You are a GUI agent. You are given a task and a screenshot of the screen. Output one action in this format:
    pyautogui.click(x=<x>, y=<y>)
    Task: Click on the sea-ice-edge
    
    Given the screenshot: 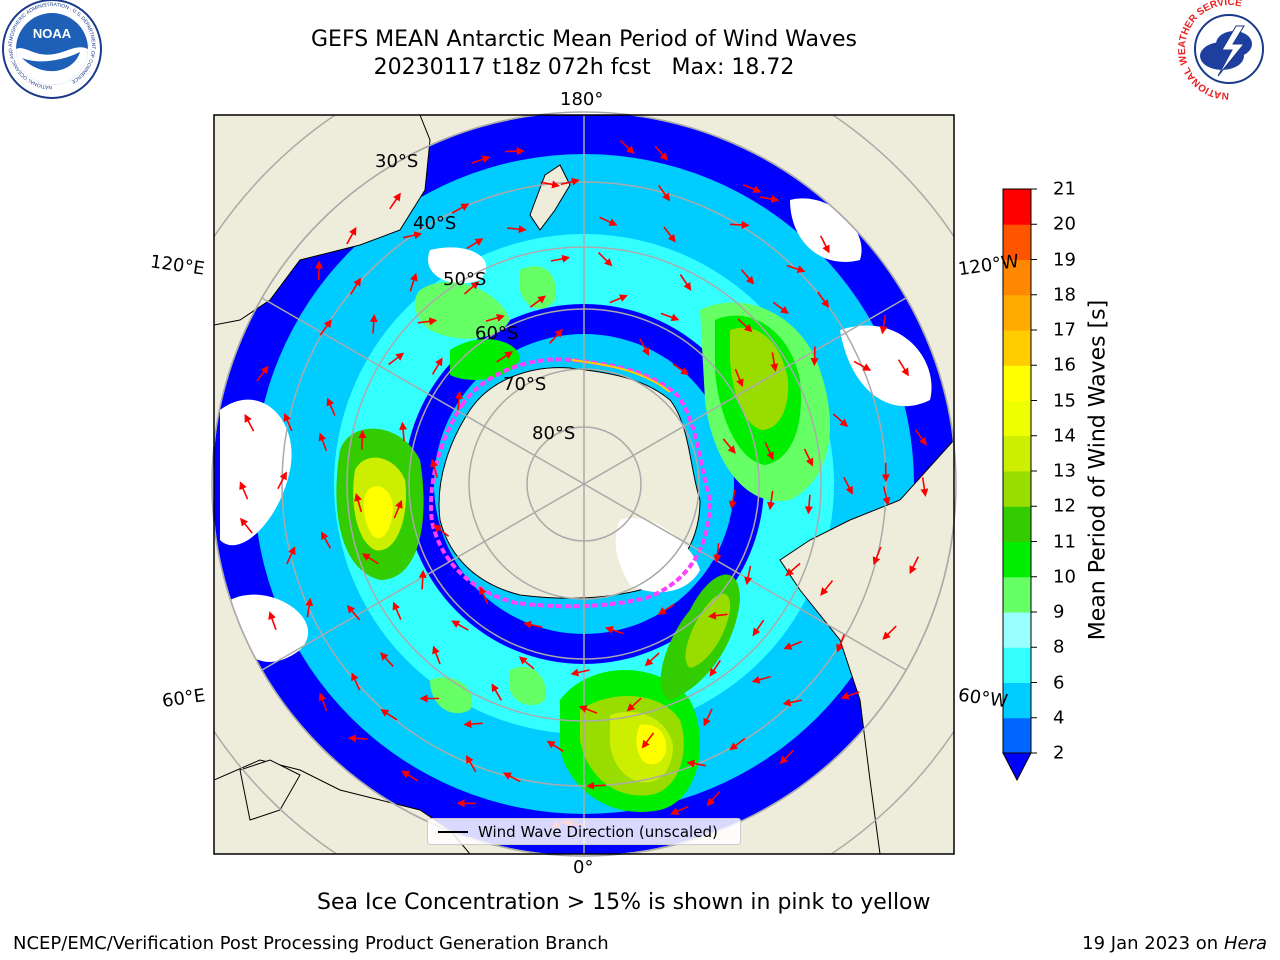 What is the action you would take?
    pyautogui.click(x=571, y=483)
    